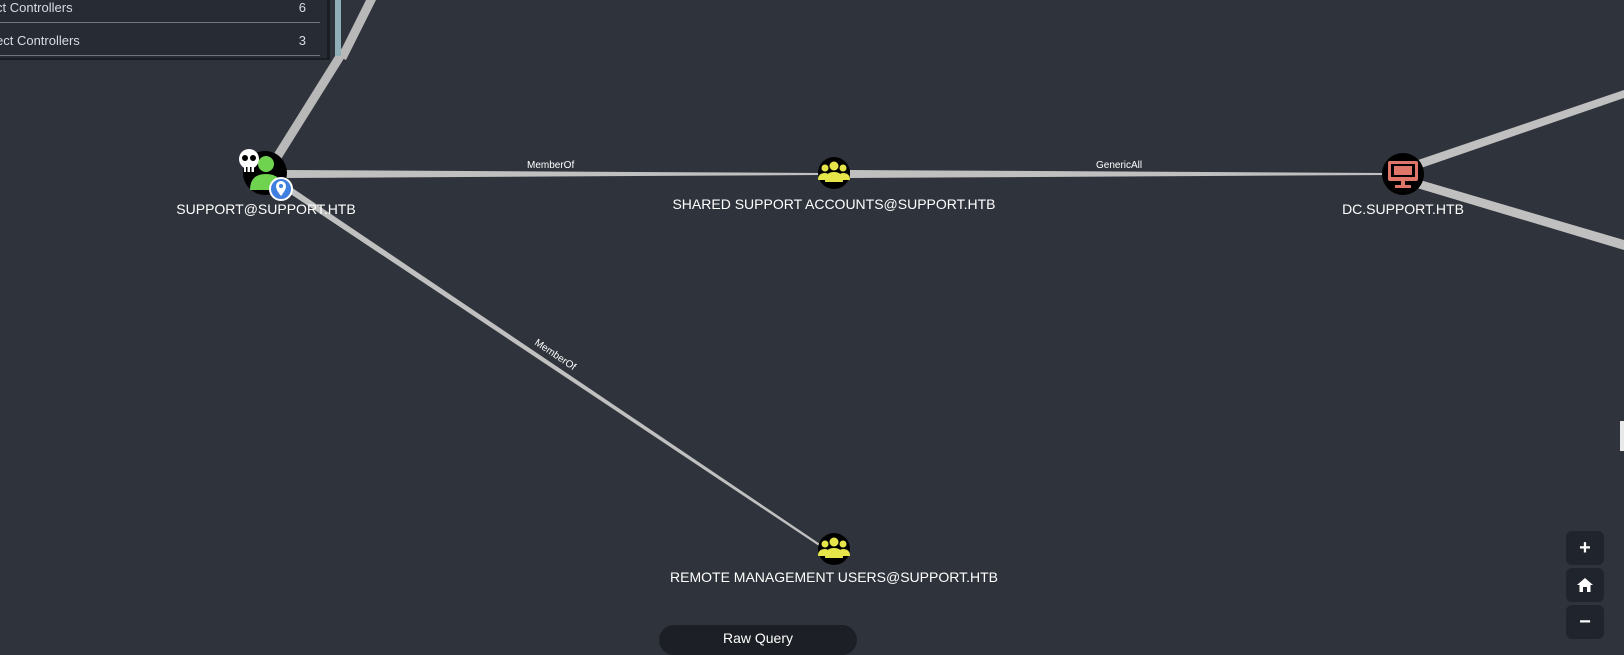 The height and width of the screenshot is (655, 1624). I want to click on database-info-panel: ct Controllers 6 ect Controllers 3, so click(165, 30).